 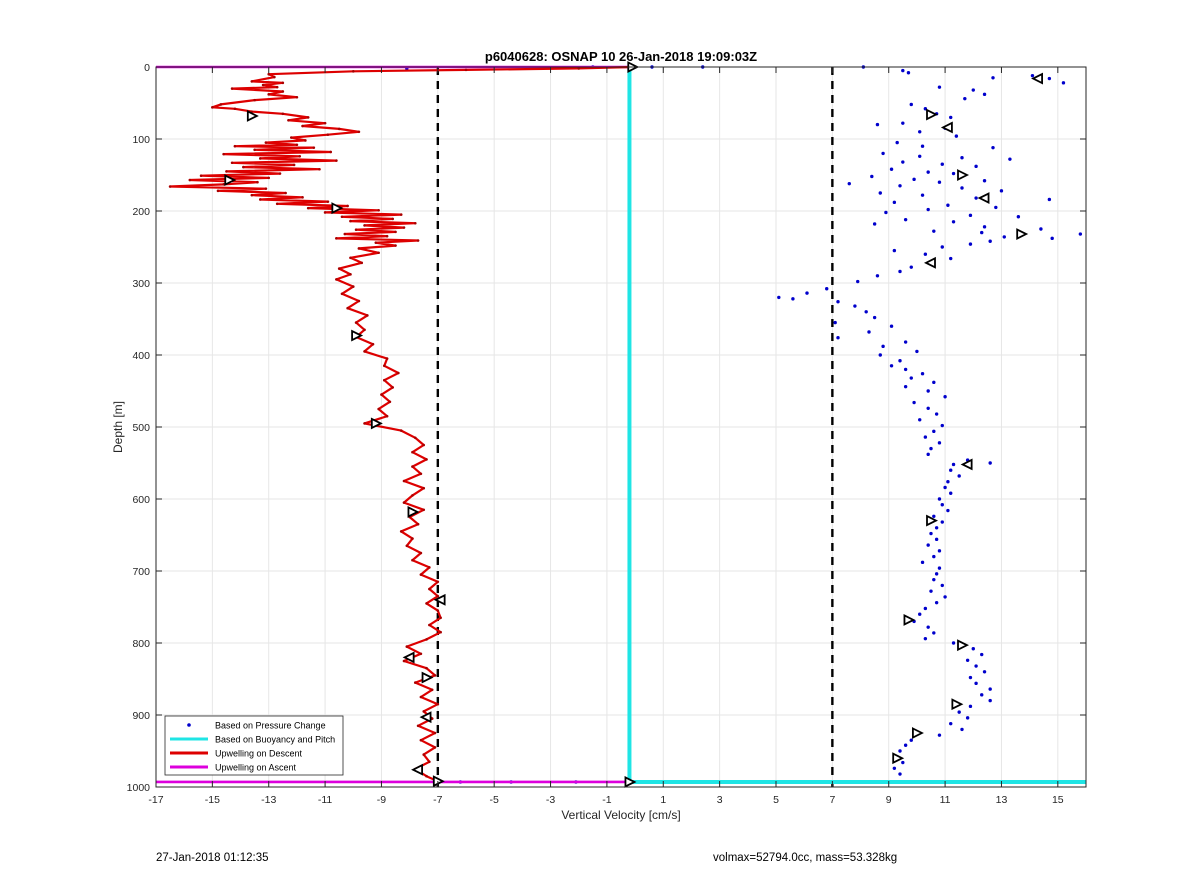 I want to click on x-tick-label: -1, so click(x=606, y=800).